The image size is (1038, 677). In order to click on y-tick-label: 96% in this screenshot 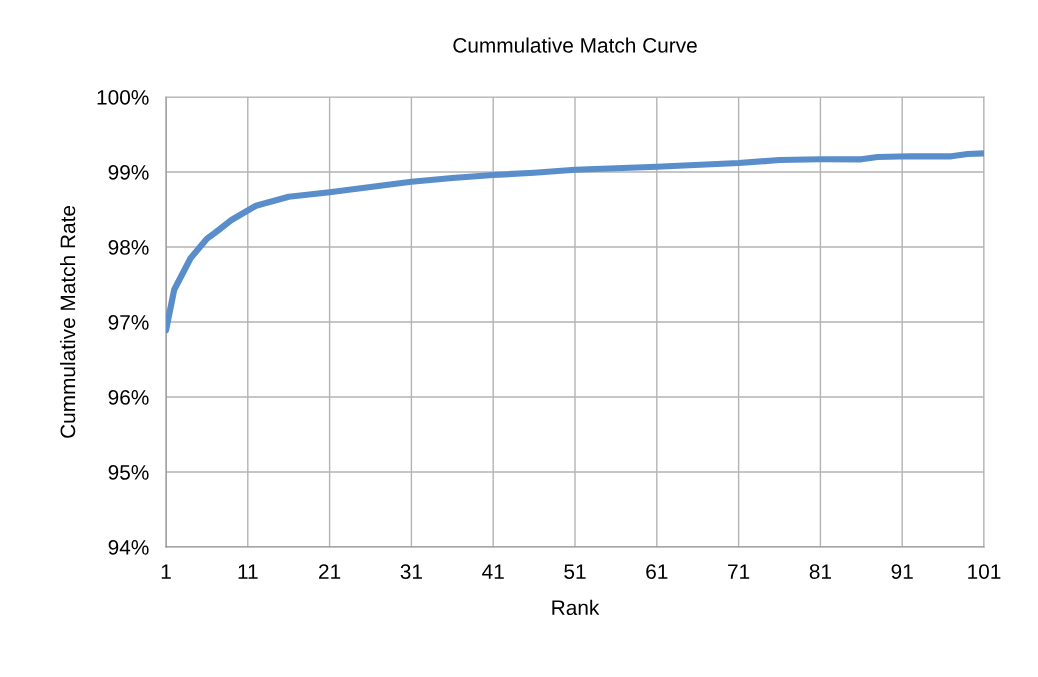, I will do `click(128, 397)`.